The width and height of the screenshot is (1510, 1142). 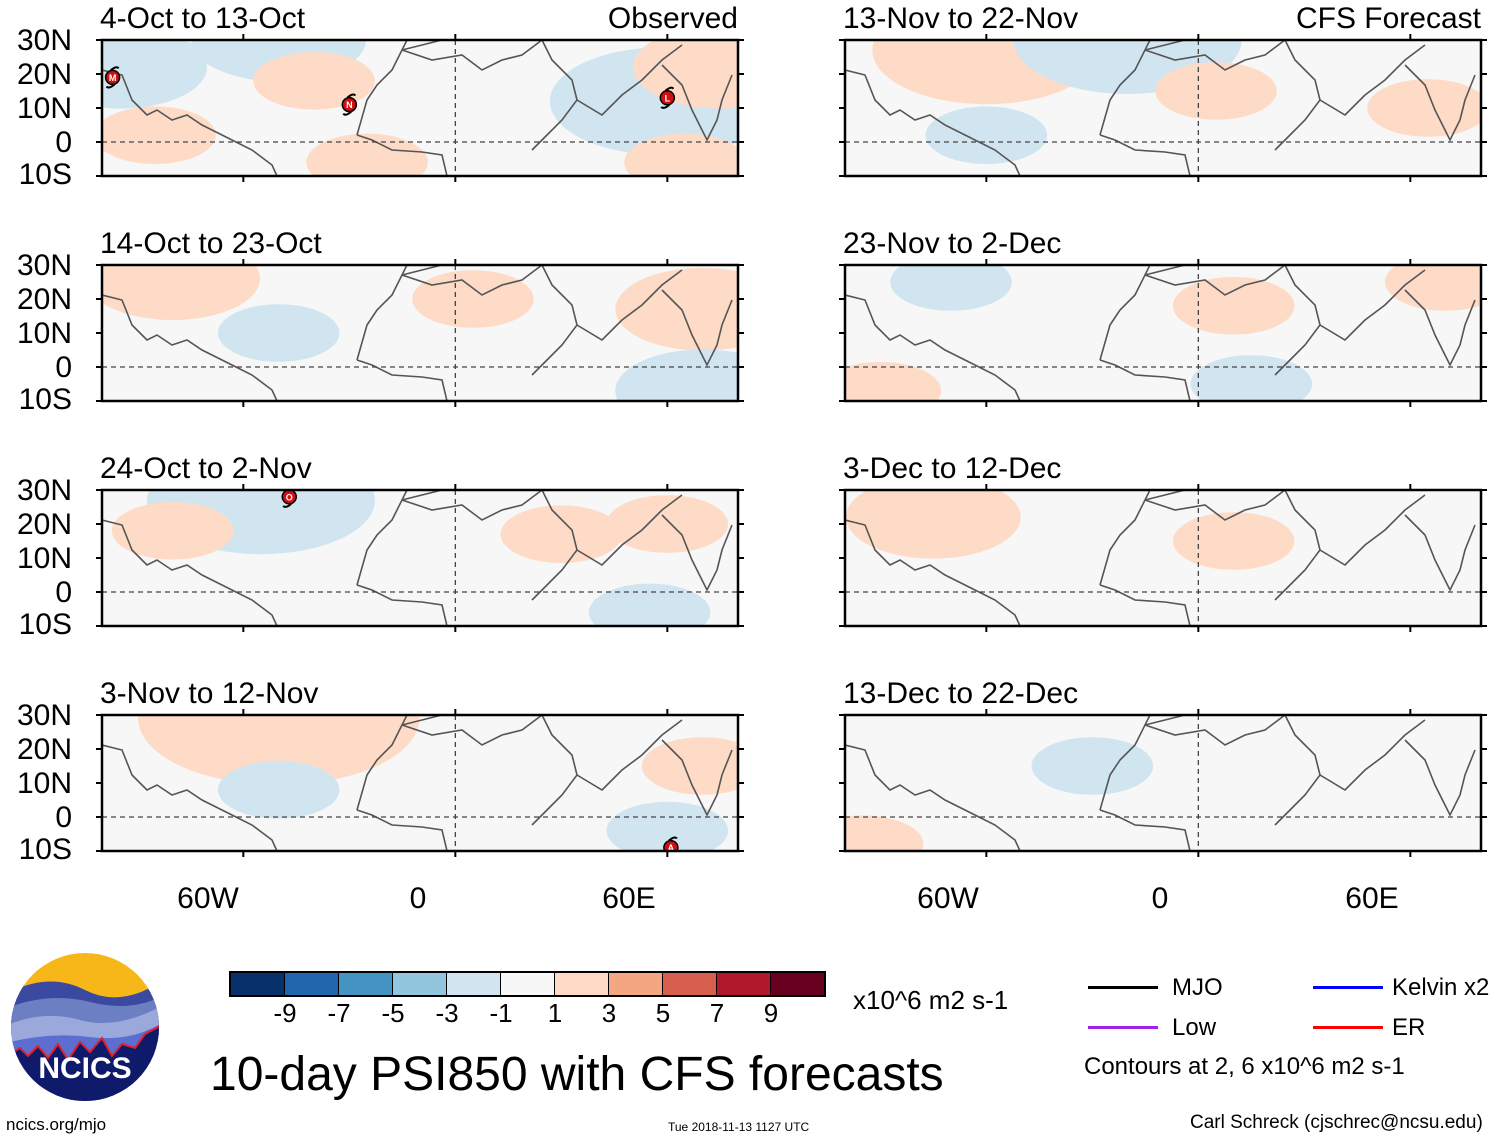 I want to click on legend-line-er, so click(x=1348, y=1027).